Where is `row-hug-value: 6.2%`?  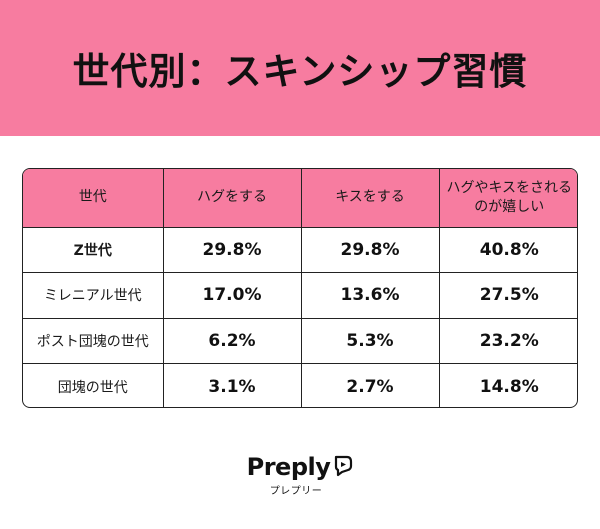
row-hug-value: 6.2% is located at coordinates (232, 341).